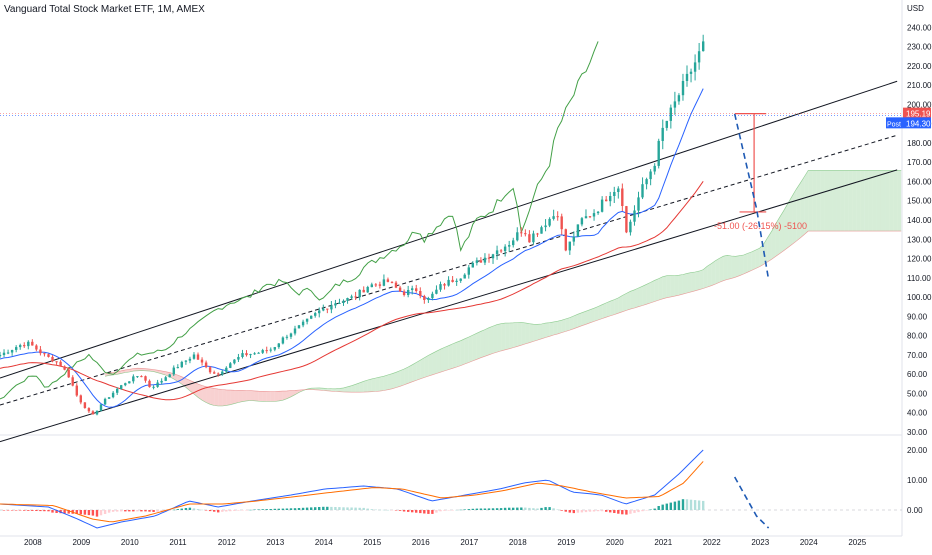  Describe the element at coordinates (919, 27) in the screenshot. I see `price-tick-label: 240.00` at that location.